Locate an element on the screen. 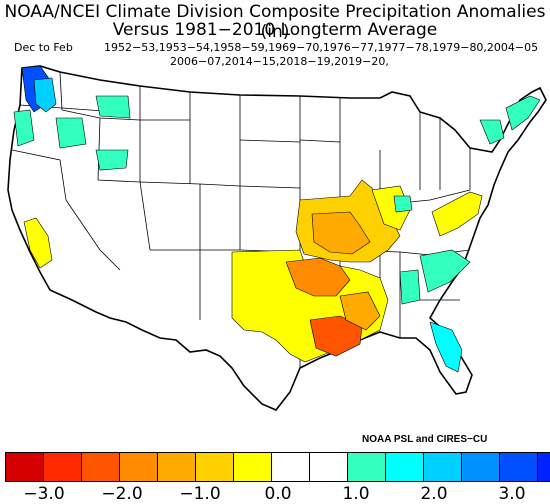  wet-region-florida is located at coordinates (446, 347).